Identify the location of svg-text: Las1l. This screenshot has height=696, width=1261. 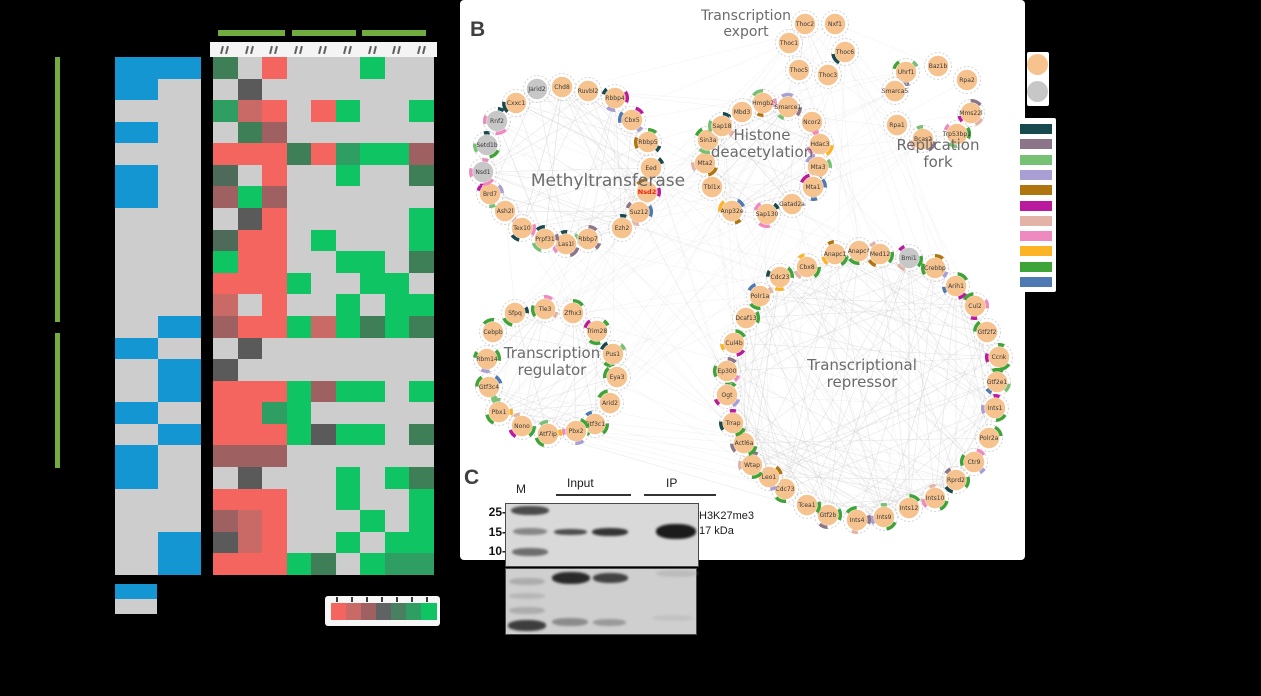
(566, 244).